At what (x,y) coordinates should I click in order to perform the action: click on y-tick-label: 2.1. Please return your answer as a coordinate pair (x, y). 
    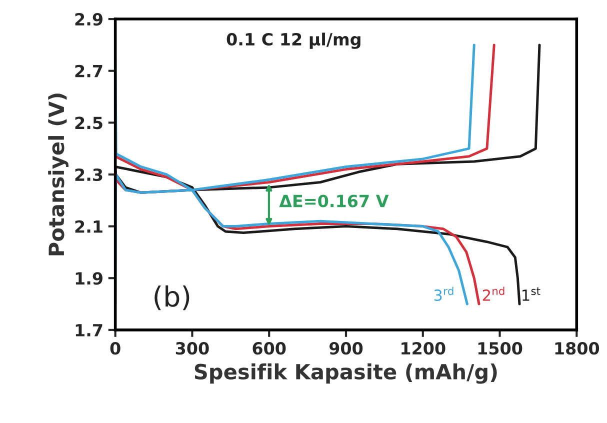
    Looking at the image, I should click on (88, 226).